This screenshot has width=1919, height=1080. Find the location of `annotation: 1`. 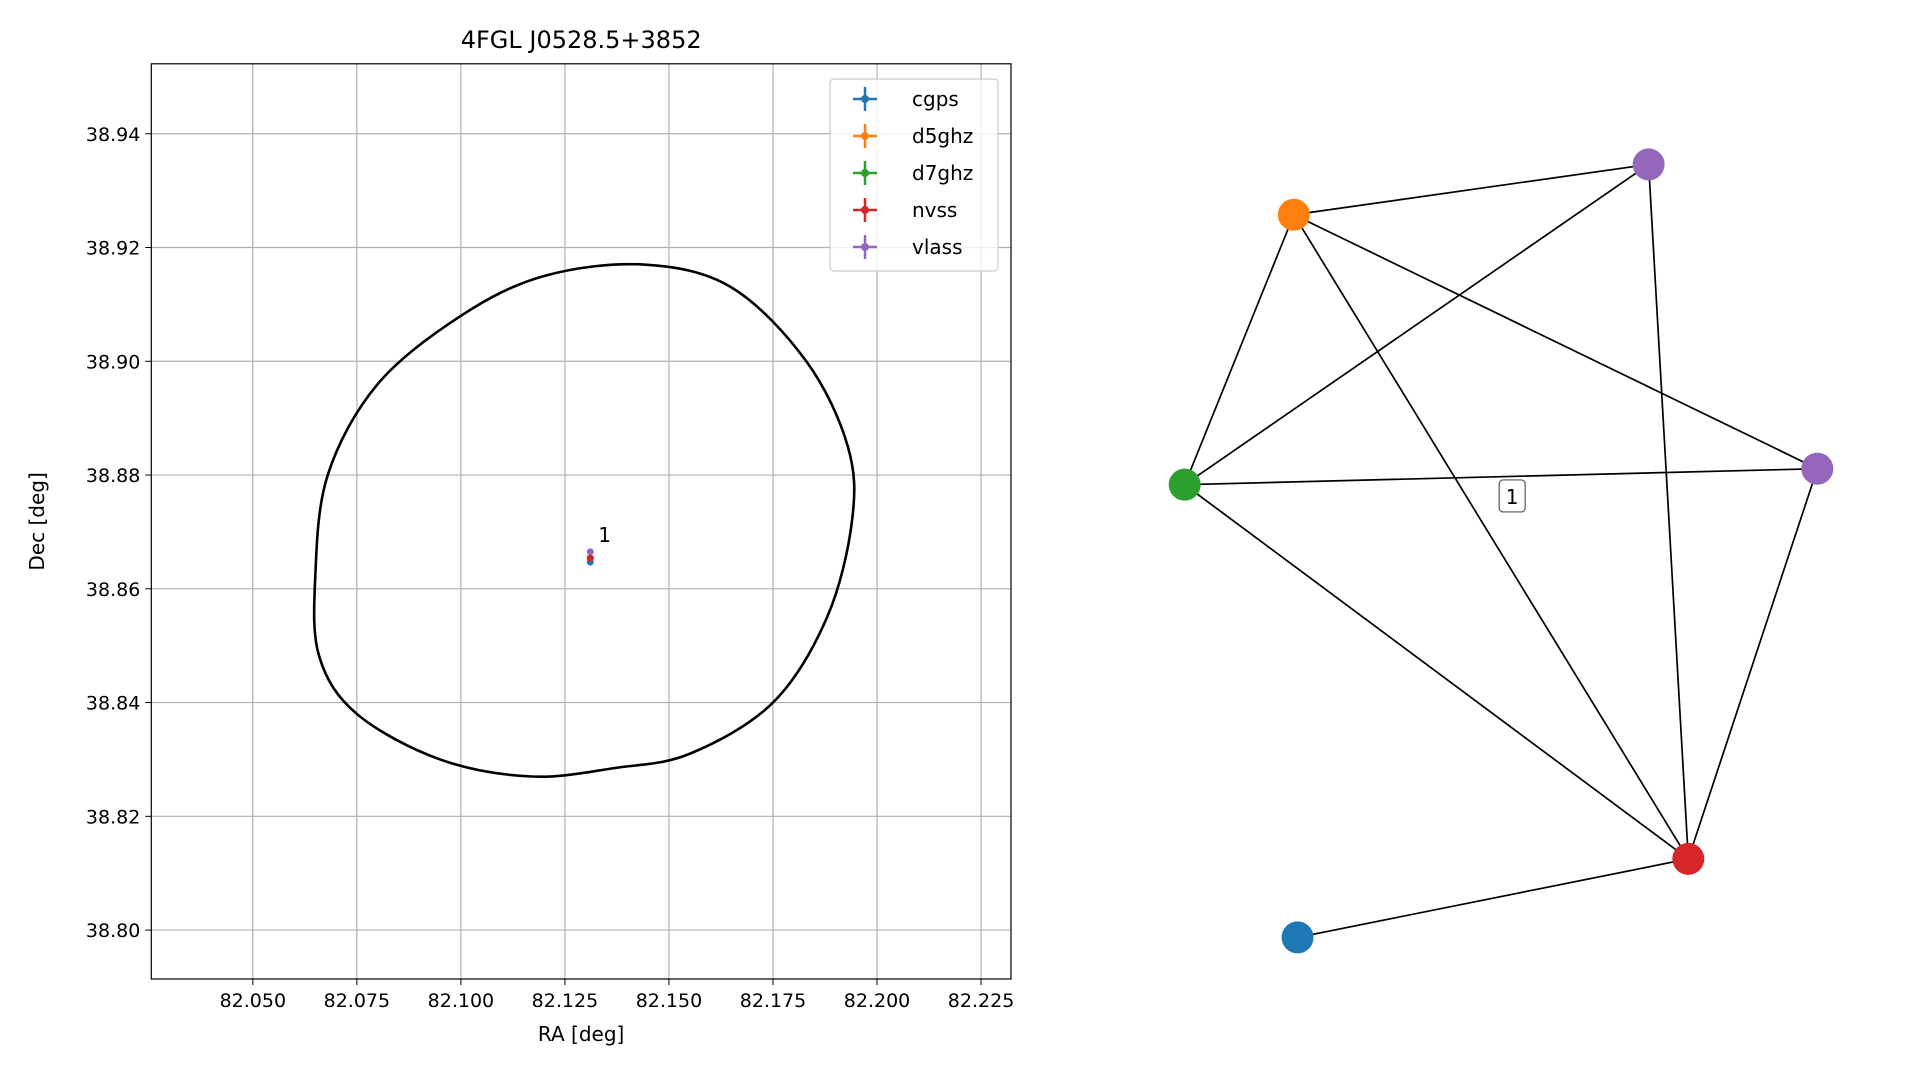

annotation: 1 is located at coordinates (604, 535).